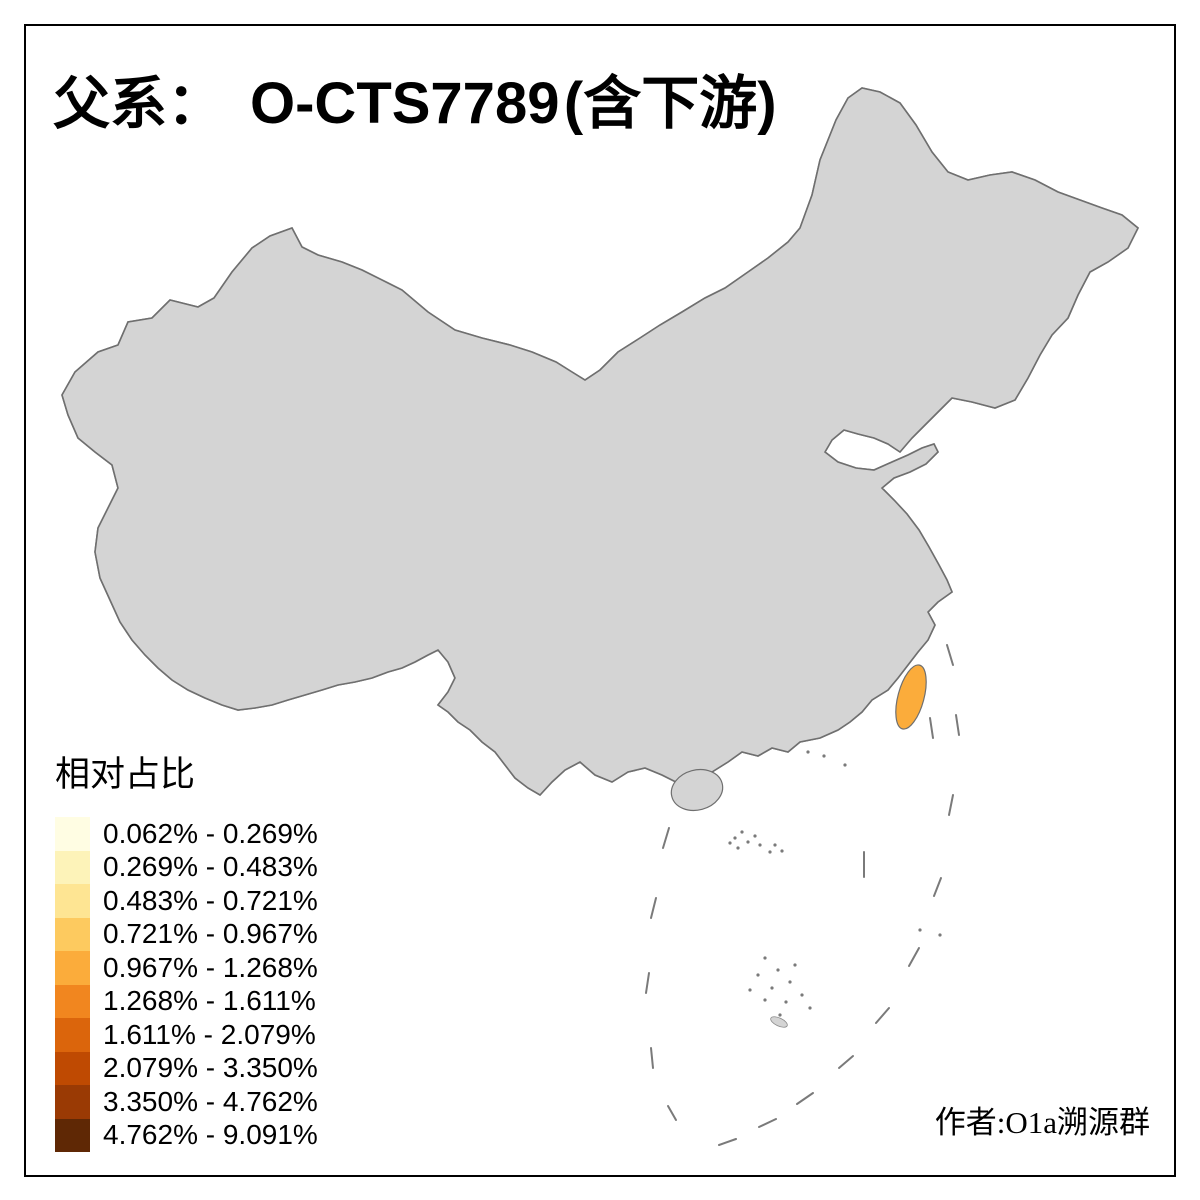  I want to click on legend-row: 0.062% - 0.269%, so click(186, 834).